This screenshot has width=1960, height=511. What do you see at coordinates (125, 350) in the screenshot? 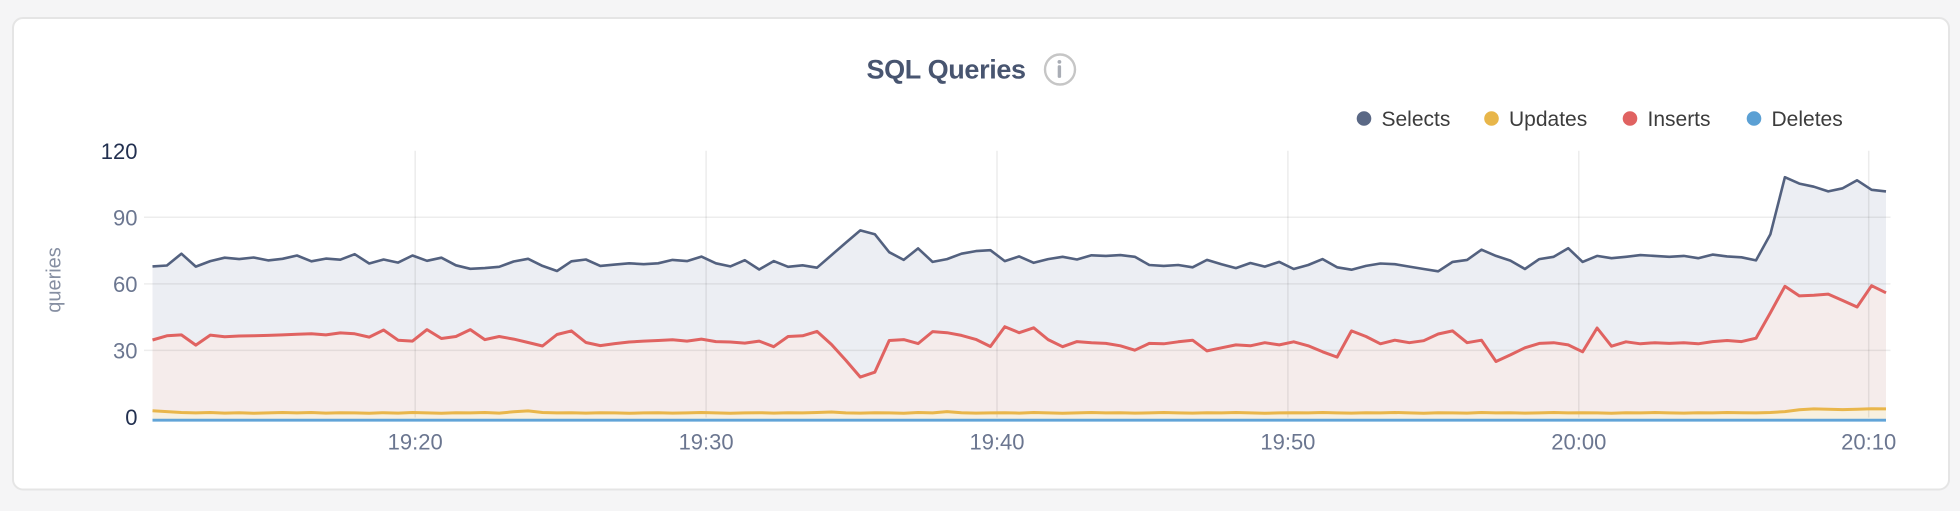
I see `svg-text: 30` at bounding box center [125, 350].